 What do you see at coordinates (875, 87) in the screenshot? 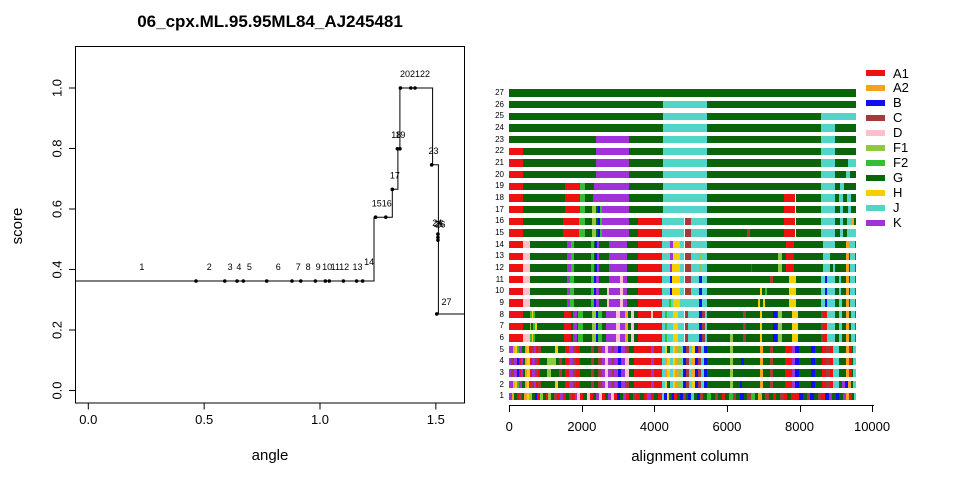
I see `legend-swatch-A2` at bounding box center [875, 87].